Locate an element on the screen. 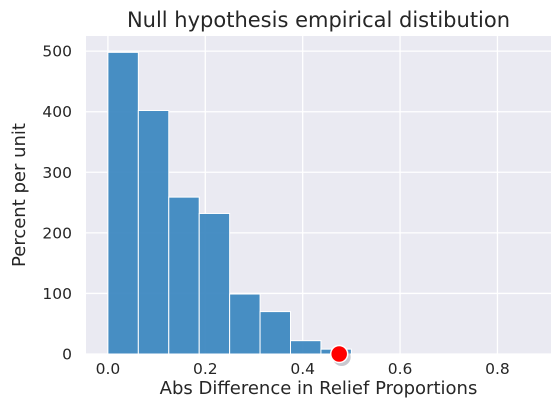  y-tick-label: 300 is located at coordinates (57, 173).